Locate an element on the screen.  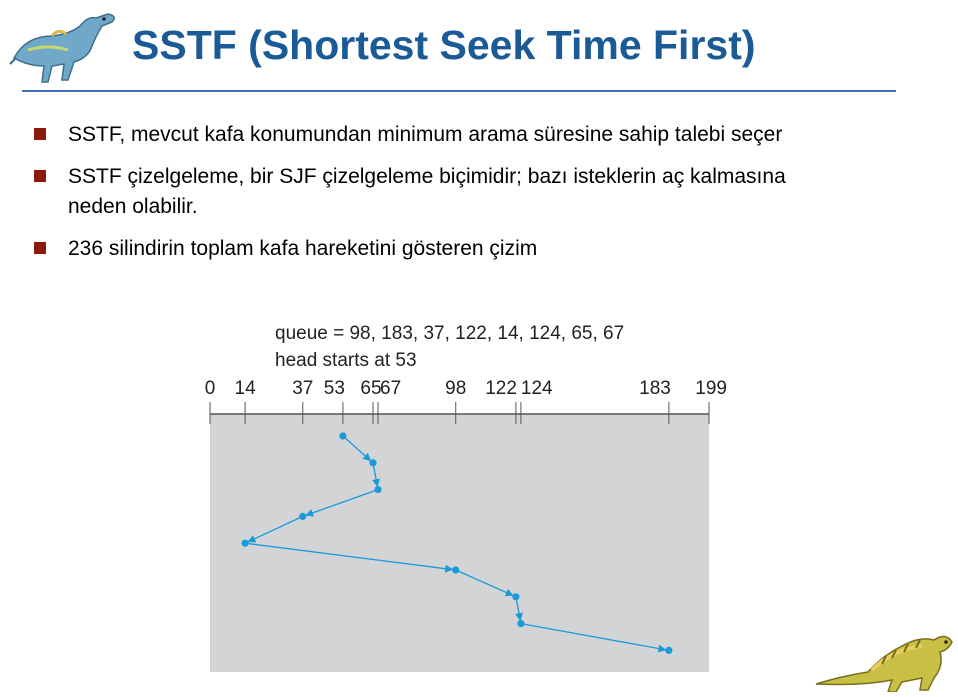
dinosaur-logo-top is located at coordinates (66, 48).